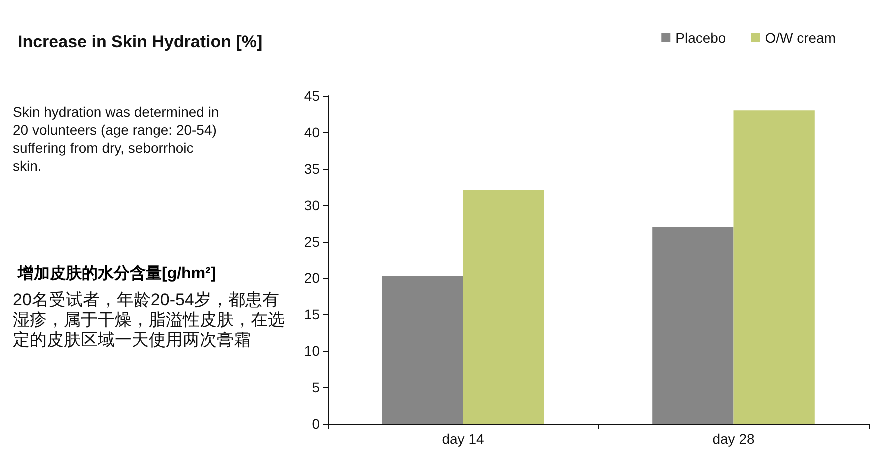 This screenshot has height=470, width=889. Describe the element at coordinates (140, 42) in the screenshot. I see `text: Increase in Skin Hydration [%]` at that location.